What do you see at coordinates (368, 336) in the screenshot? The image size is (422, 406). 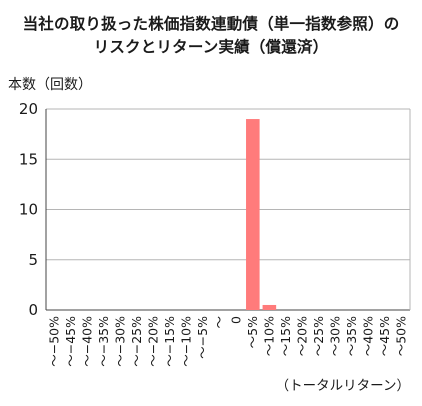 I see `x-tick-label: 〜40%` at bounding box center [368, 336].